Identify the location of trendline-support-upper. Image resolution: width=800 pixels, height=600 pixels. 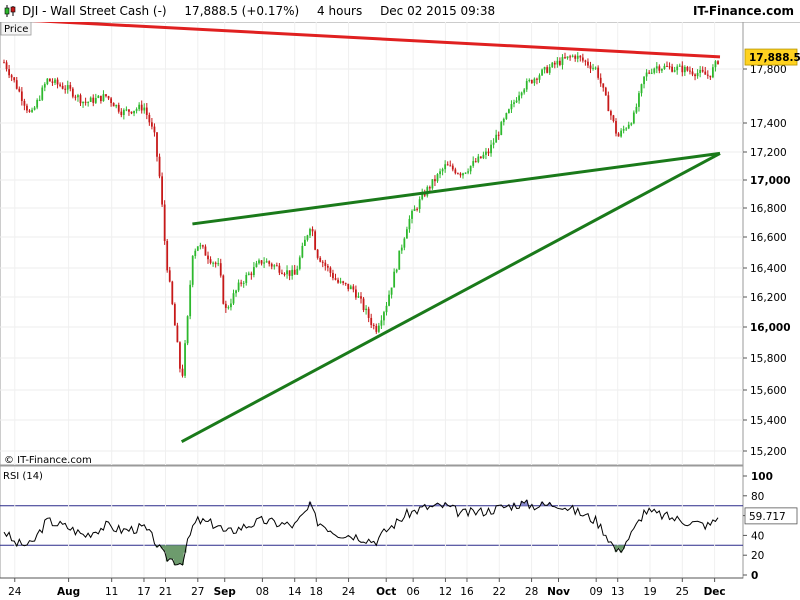
(456, 188).